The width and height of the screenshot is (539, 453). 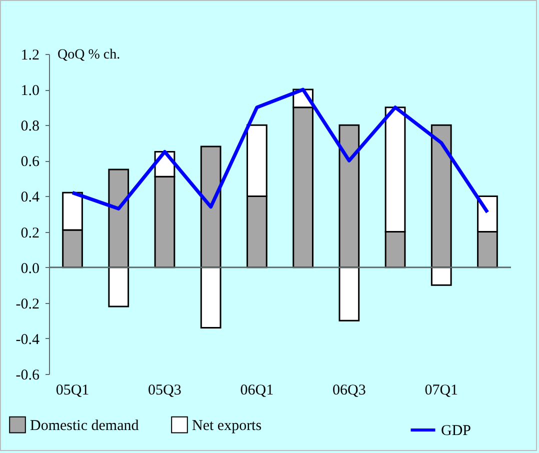 I want to click on y-tick-label: 0.0, so click(x=30, y=268).